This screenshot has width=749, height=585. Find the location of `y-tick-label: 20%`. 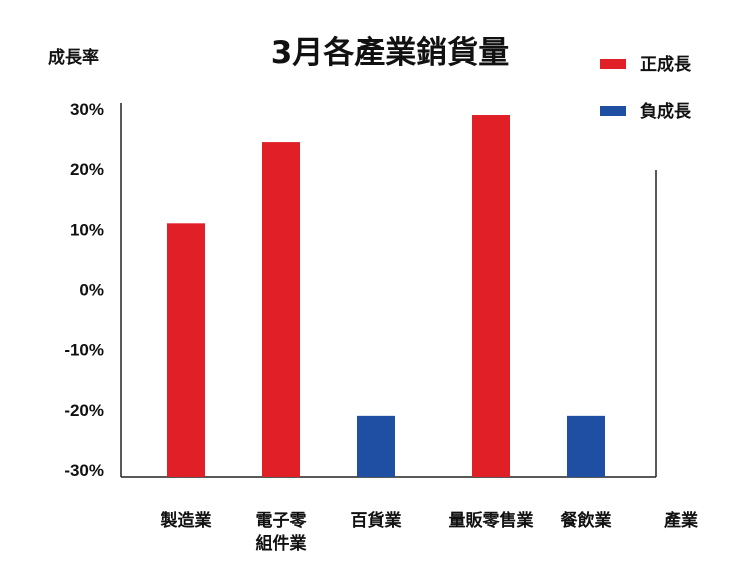

y-tick-label: 20% is located at coordinates (87, 169).